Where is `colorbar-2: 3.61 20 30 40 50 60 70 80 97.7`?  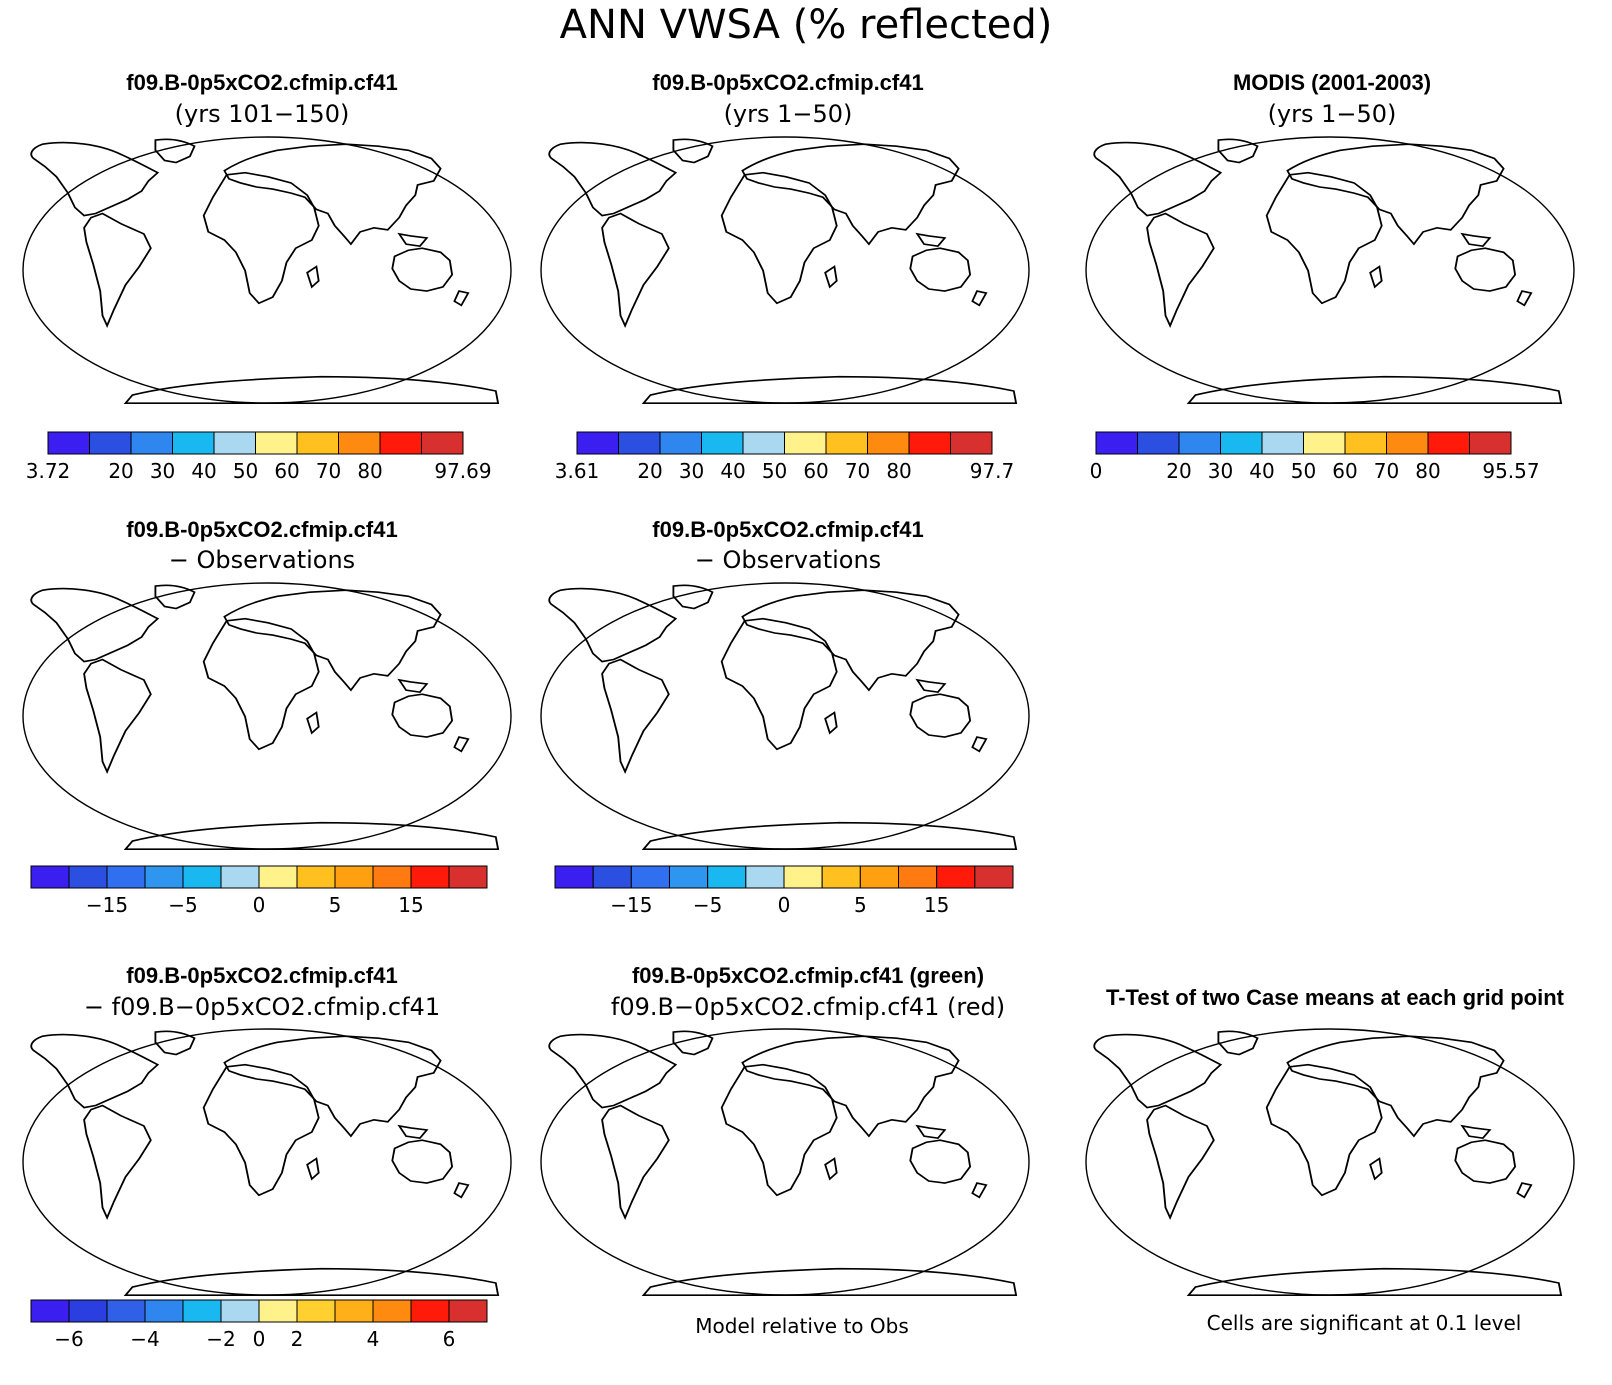
colorbar-2: 3.61 20 30 40 50 60 70 80 97.7 is located at coordinates (785, 457).